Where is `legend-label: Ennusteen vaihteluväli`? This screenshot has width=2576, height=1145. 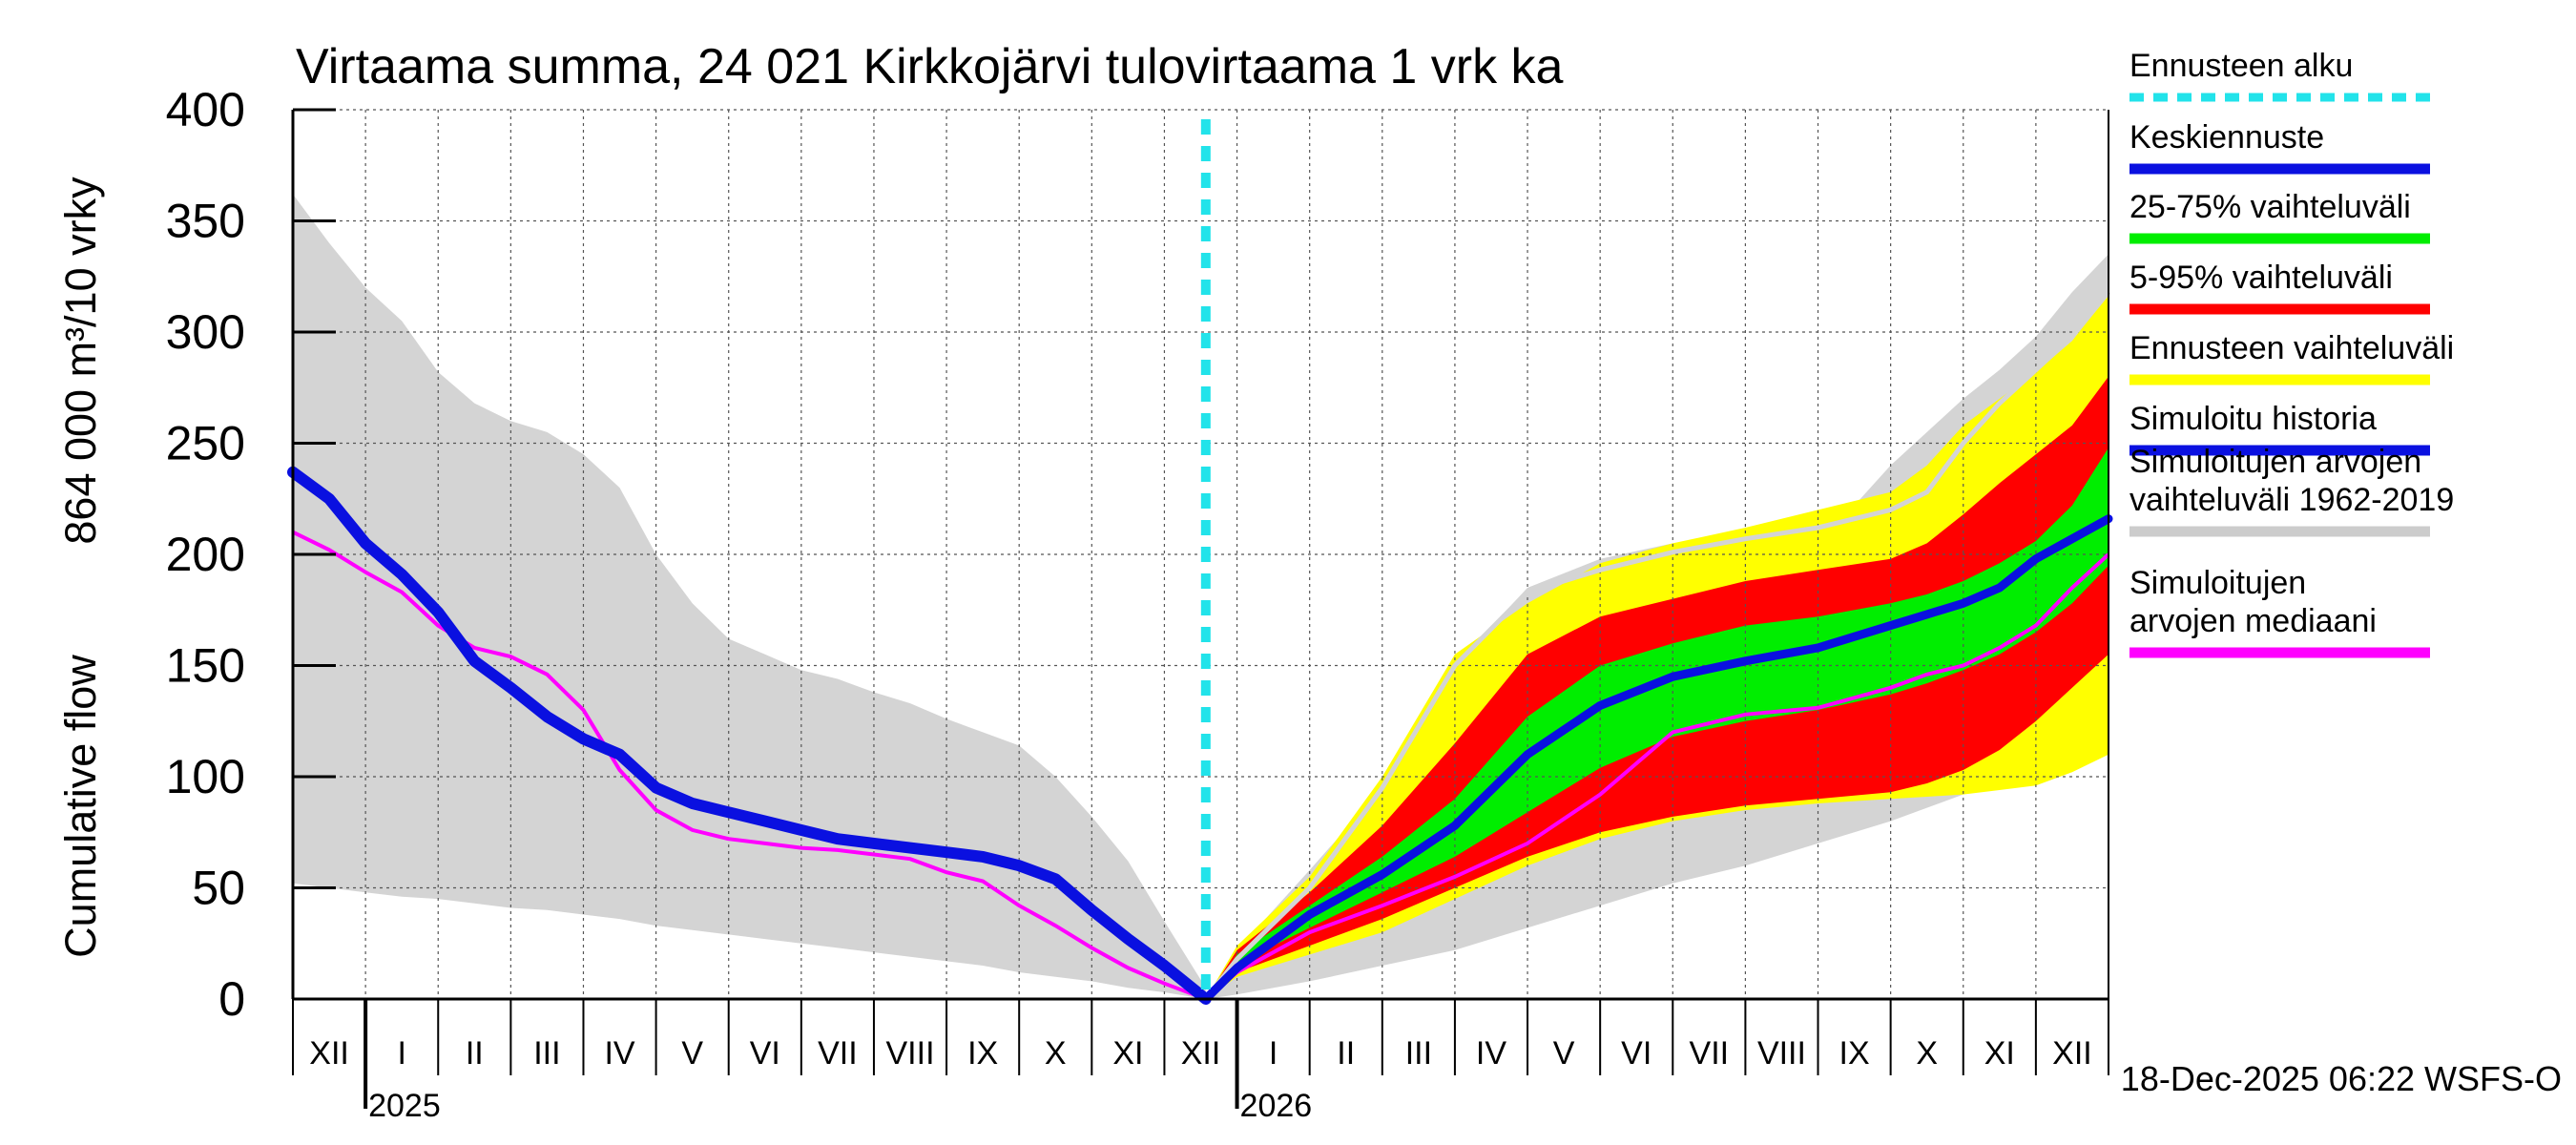
legend-label: Ennusteen vaihteluväli is located at coordinates (2291, 348).